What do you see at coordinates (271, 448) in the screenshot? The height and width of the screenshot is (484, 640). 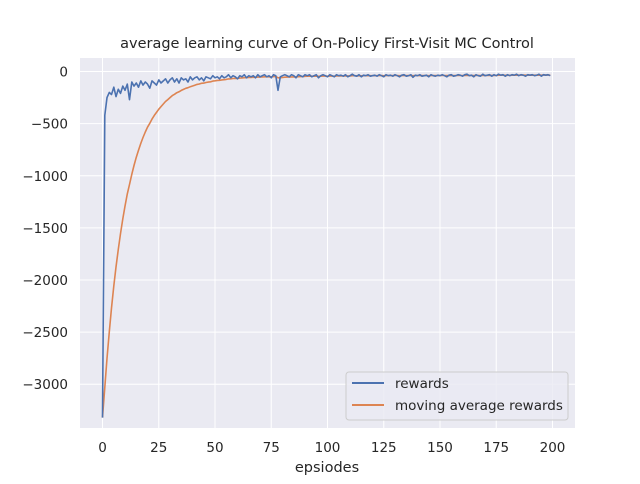 I see `x-tick-label: 75` at bounding box center [271, 448].